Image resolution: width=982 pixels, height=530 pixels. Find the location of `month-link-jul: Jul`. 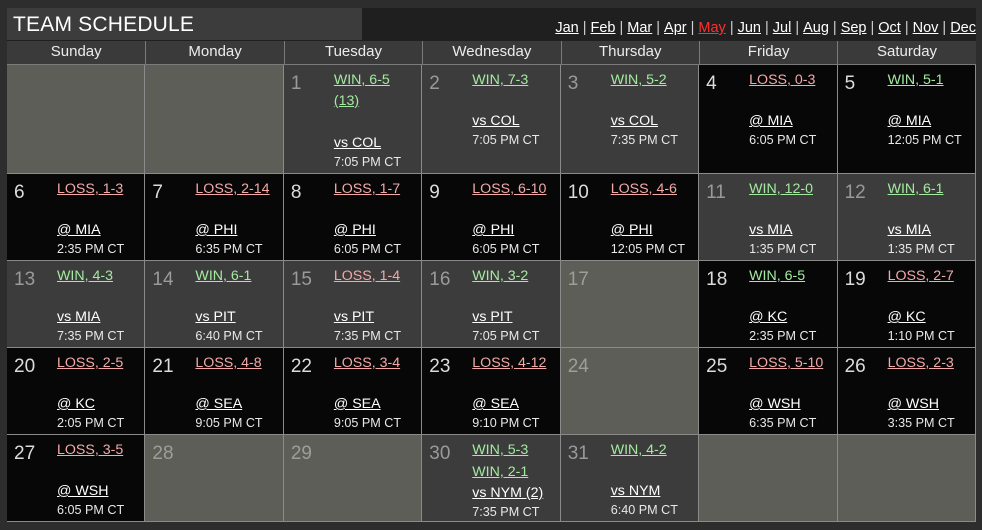

month-link-jul: Jul is located at coordinates (782, 28).